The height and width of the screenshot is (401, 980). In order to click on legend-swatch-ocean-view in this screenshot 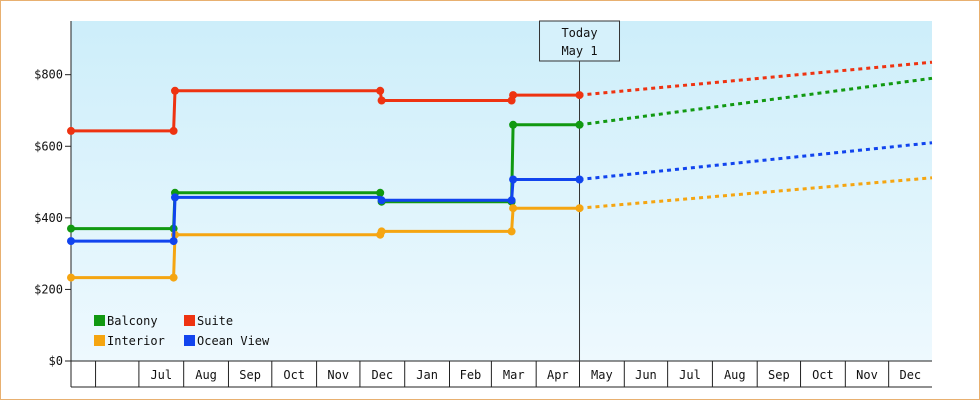, I will do `click(189, 340)`.